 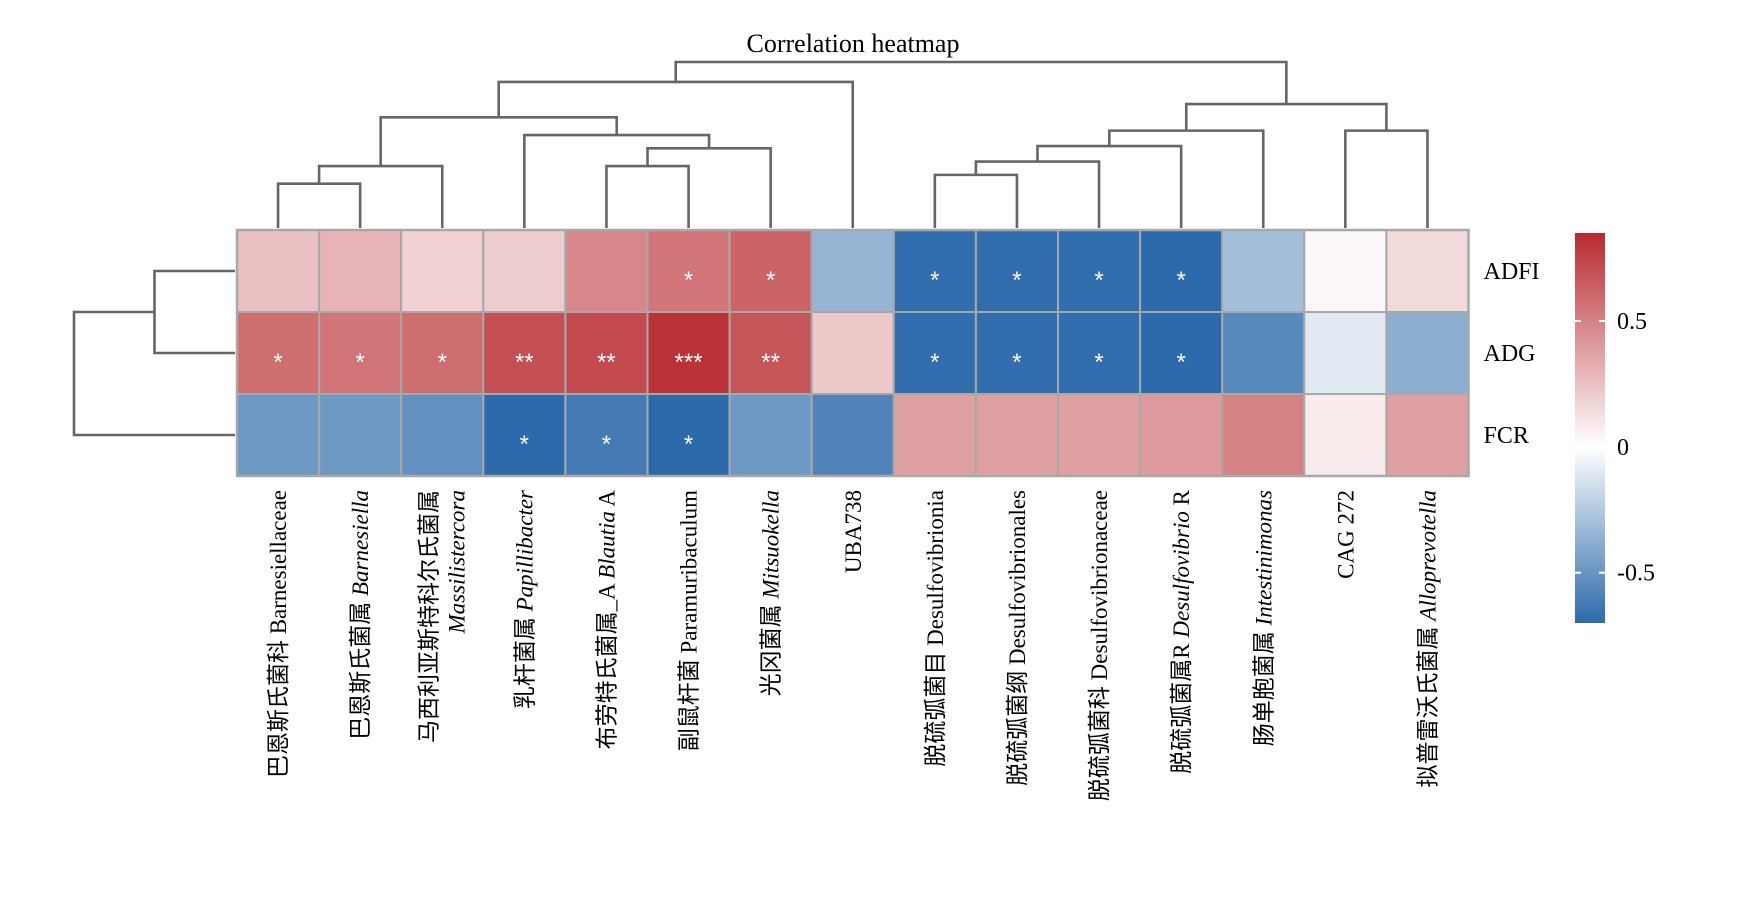 I want to click on column-label: 脱硫弧菌属R Desulfovibrio R, so click(x=1181, y=631).